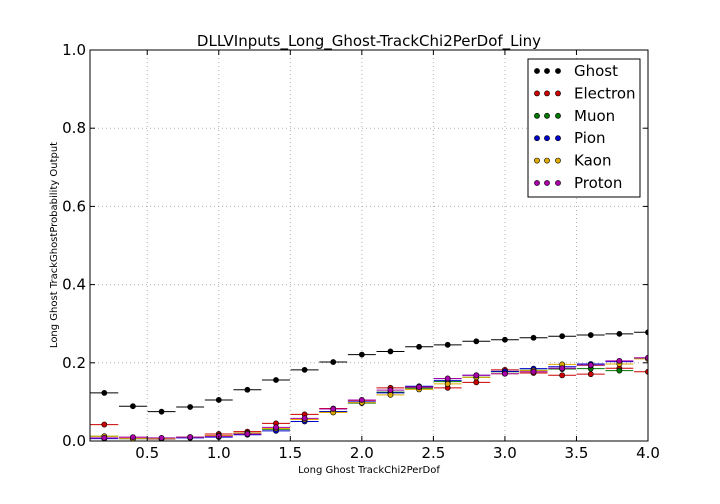 The image size is (720, 504). What do you see at coordinates (74, 285) in the screenshot?
I see `y-tick-label: 0.4` at bounding box center [74, 285].